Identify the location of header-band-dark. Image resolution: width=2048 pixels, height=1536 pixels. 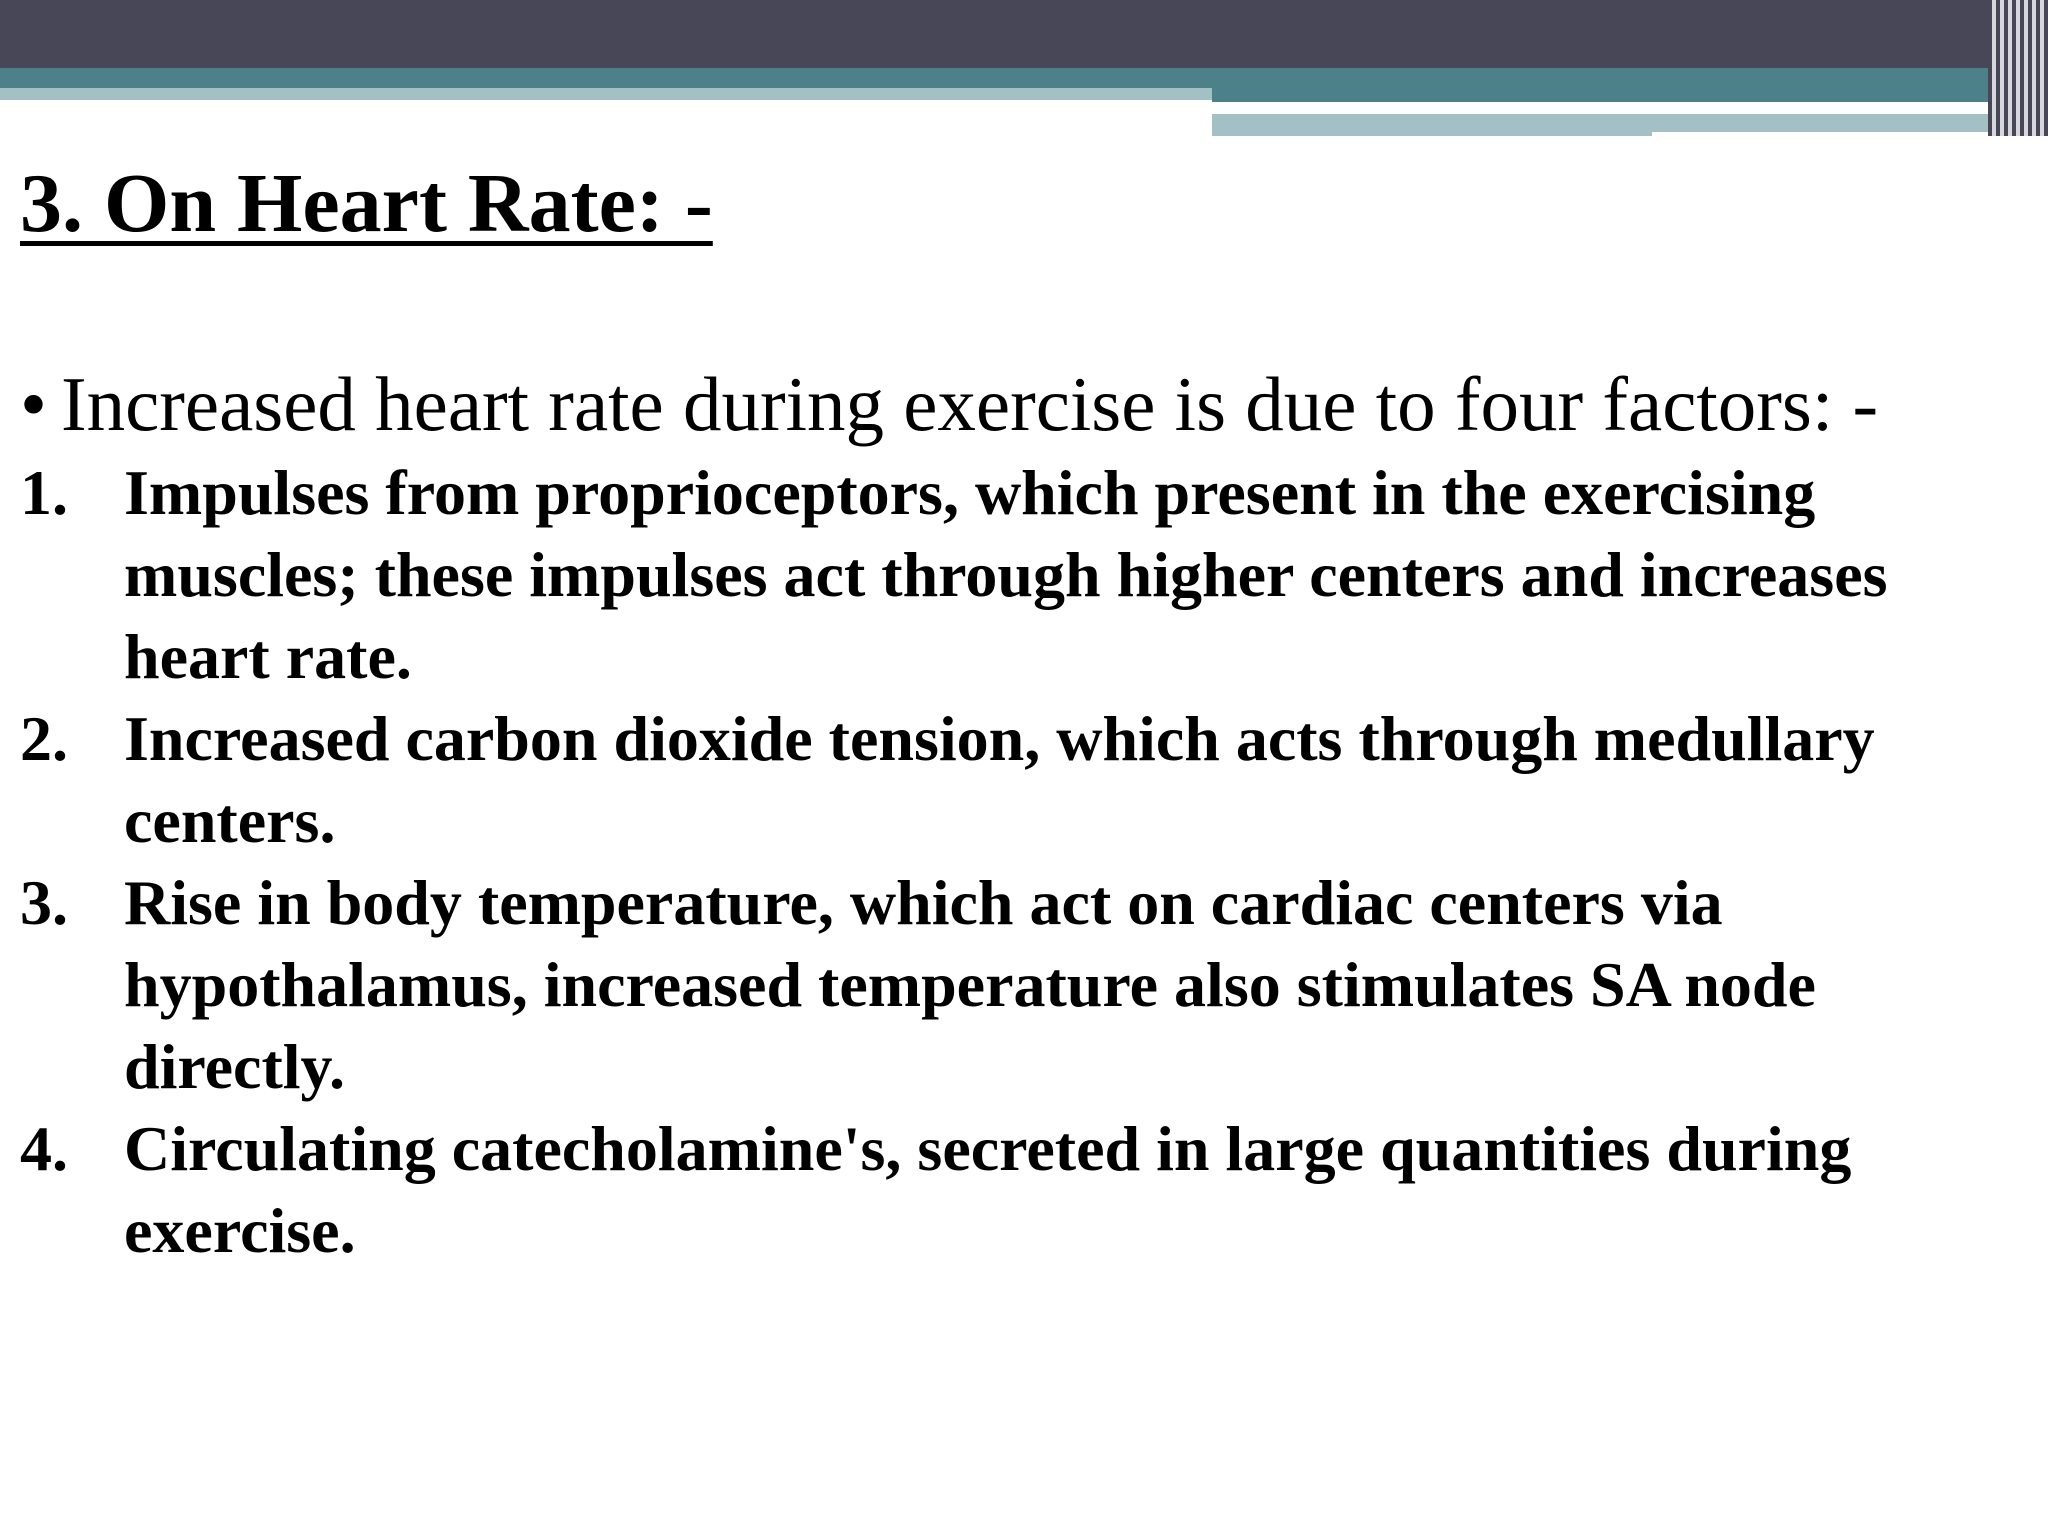
(1024, 34).